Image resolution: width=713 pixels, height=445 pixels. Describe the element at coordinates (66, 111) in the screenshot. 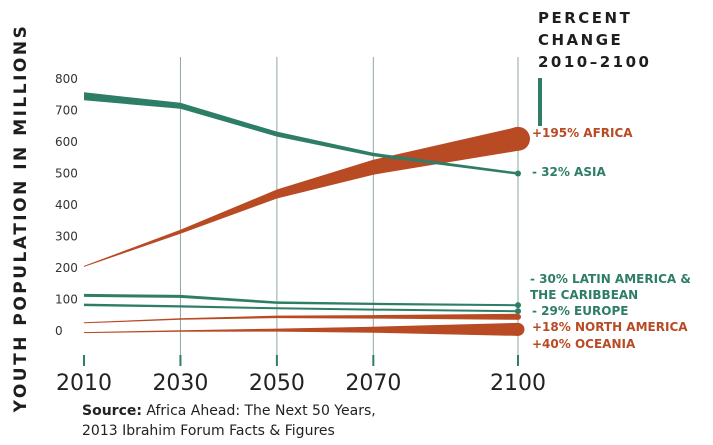

I see `y-tick-label-700: 700` at that location.